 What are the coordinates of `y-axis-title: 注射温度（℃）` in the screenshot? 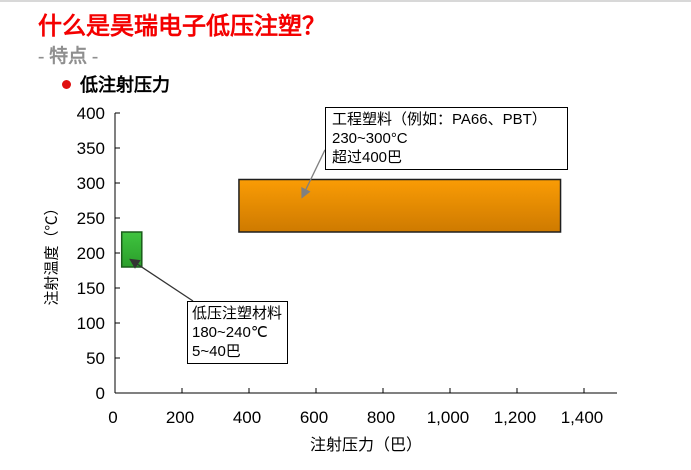 It's located at (52, 253).